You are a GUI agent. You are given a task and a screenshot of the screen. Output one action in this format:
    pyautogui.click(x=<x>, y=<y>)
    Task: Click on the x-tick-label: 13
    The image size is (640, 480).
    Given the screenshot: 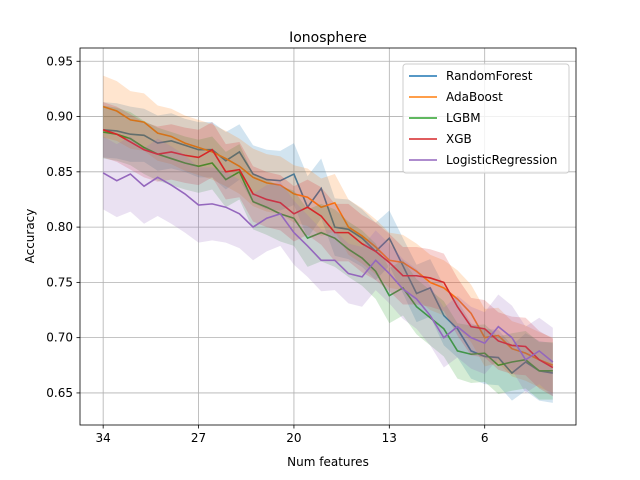 What is the action you would take?
    pyautogui.click(x=389, y=438)
    